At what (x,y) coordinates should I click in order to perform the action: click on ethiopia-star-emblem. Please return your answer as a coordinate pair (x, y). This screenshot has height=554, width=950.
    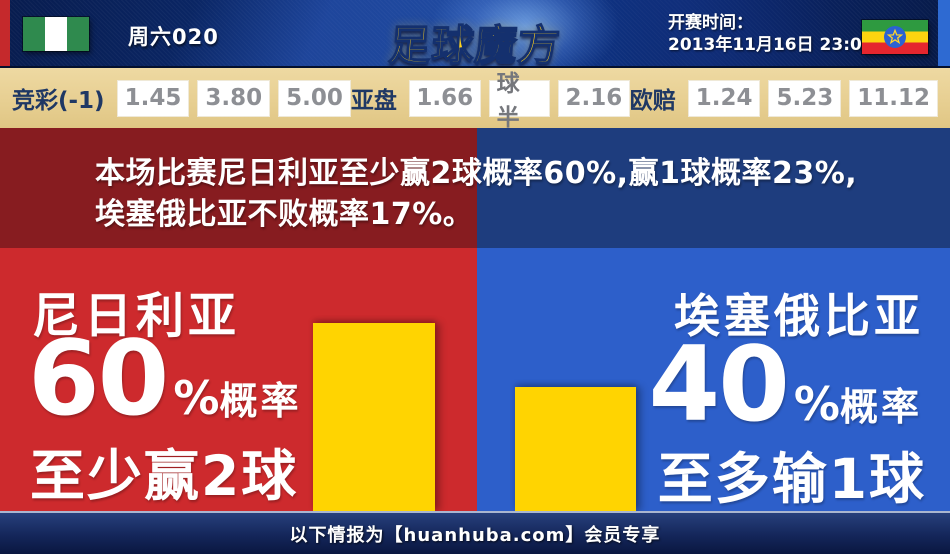
    Looking at the image, I should click on (895, 37).